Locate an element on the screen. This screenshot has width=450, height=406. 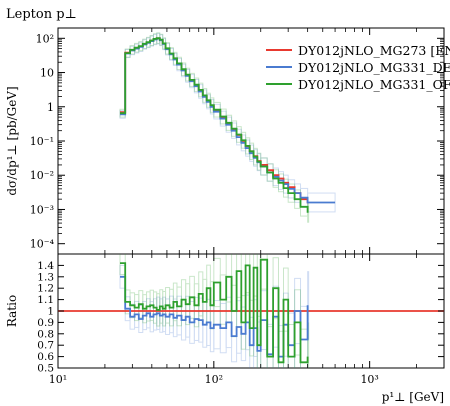
x-tick-label: 10¹ is located at coordinates (58, 379).